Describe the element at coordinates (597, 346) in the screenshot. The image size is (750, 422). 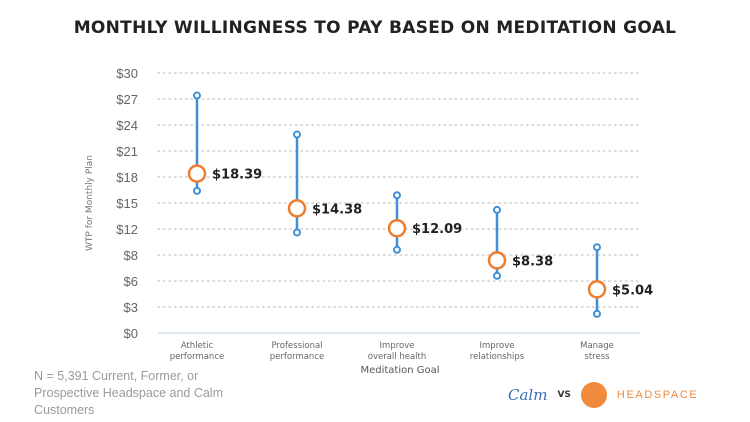
I see `x-tick-label: Manage` at that location.